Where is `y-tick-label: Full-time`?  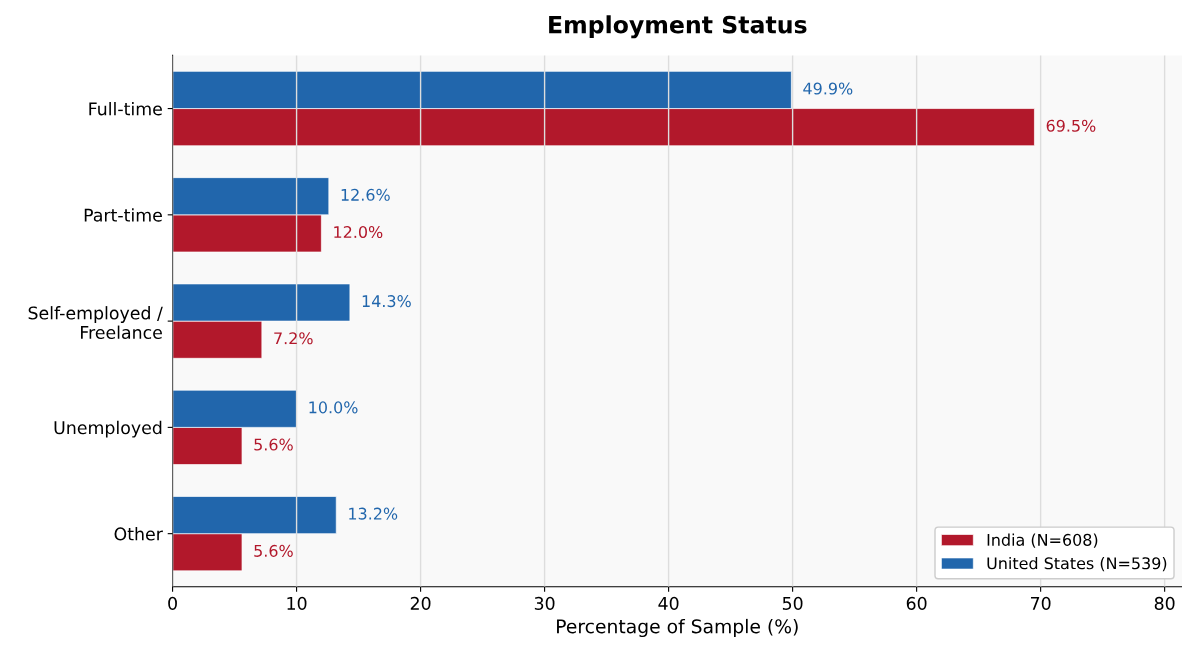 y-tick-label: Full-time is located at coordinates (125, 108).